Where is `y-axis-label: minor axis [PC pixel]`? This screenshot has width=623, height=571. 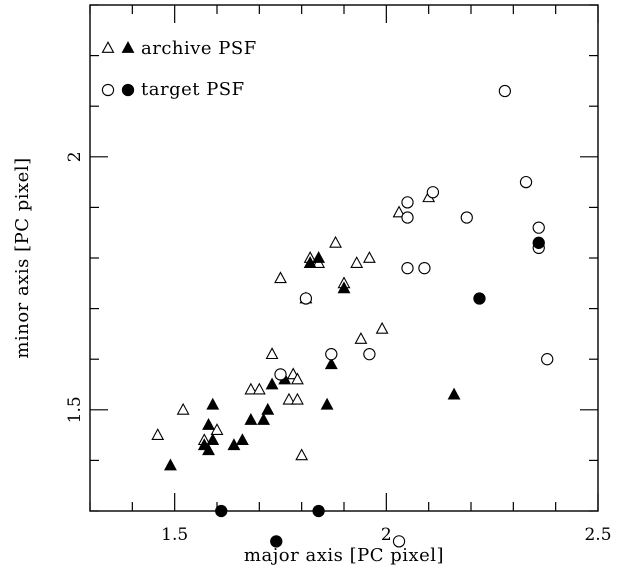 y-axis-label: minor axis [PC pixel] is located at coordinates (22, 257).